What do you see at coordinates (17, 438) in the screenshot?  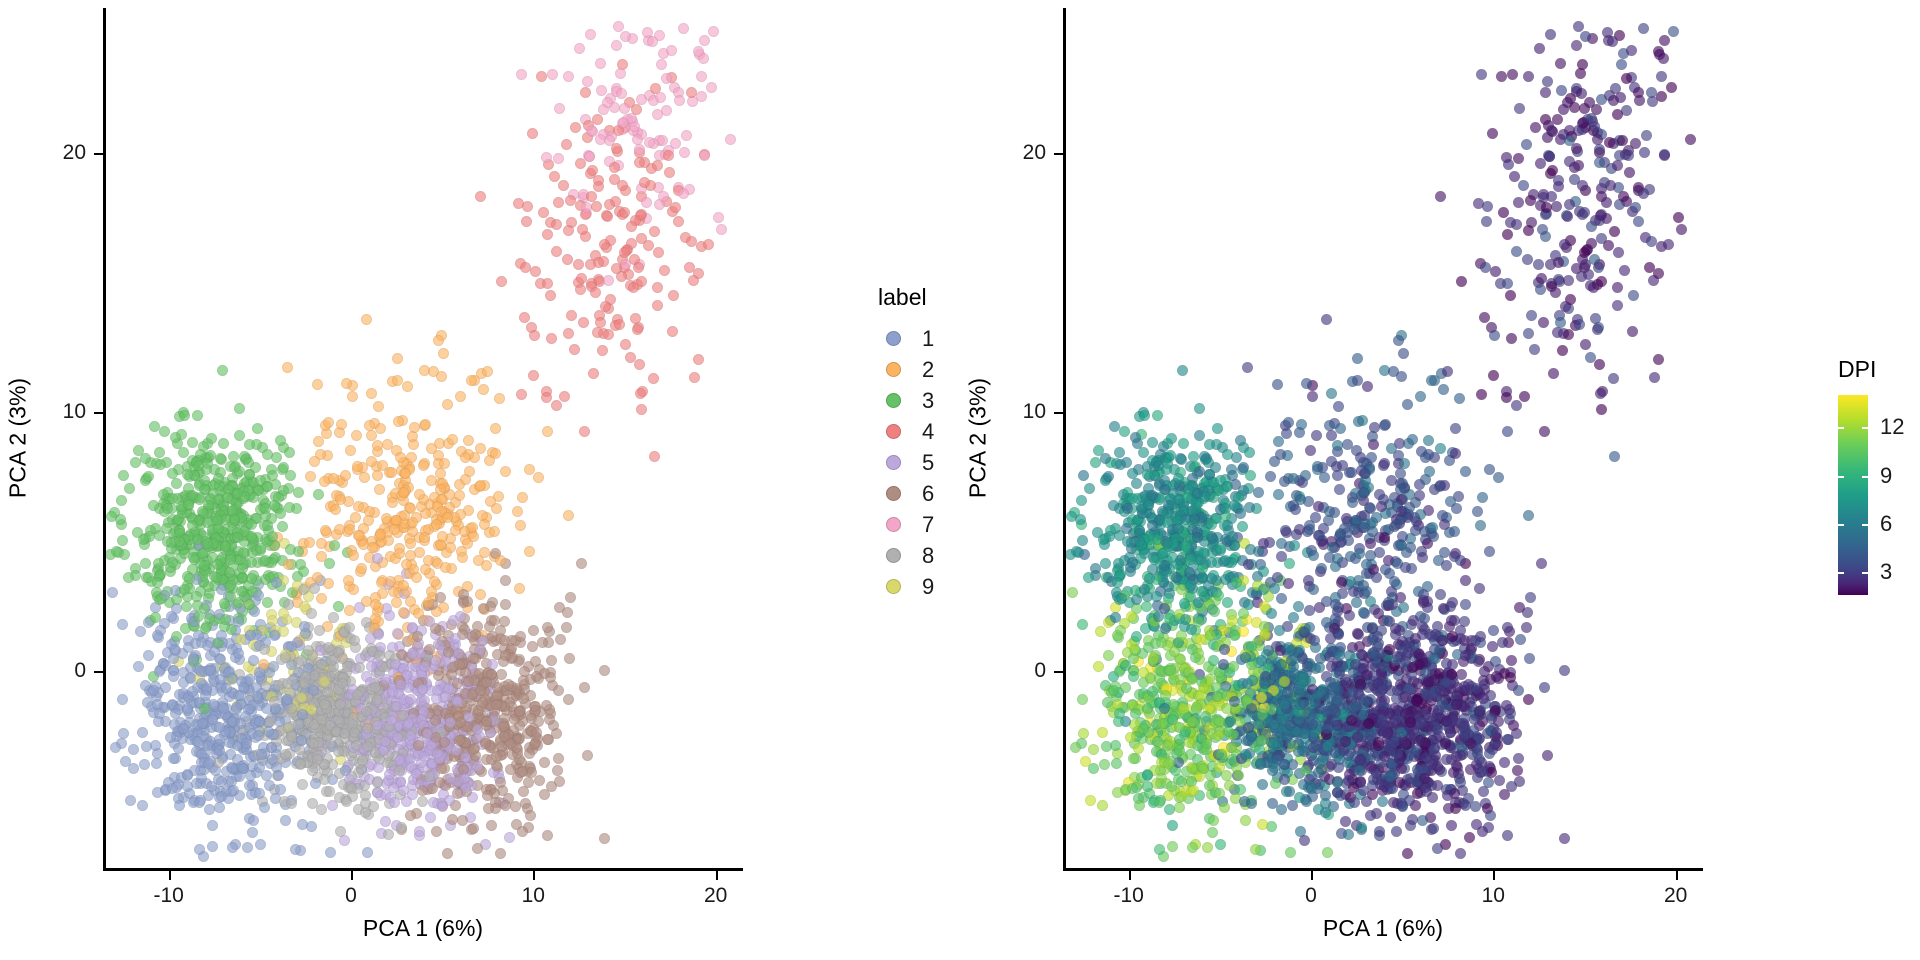 I see `y-axis-title-left: PCA 2 (3%)` at bounding box center [17, 438].